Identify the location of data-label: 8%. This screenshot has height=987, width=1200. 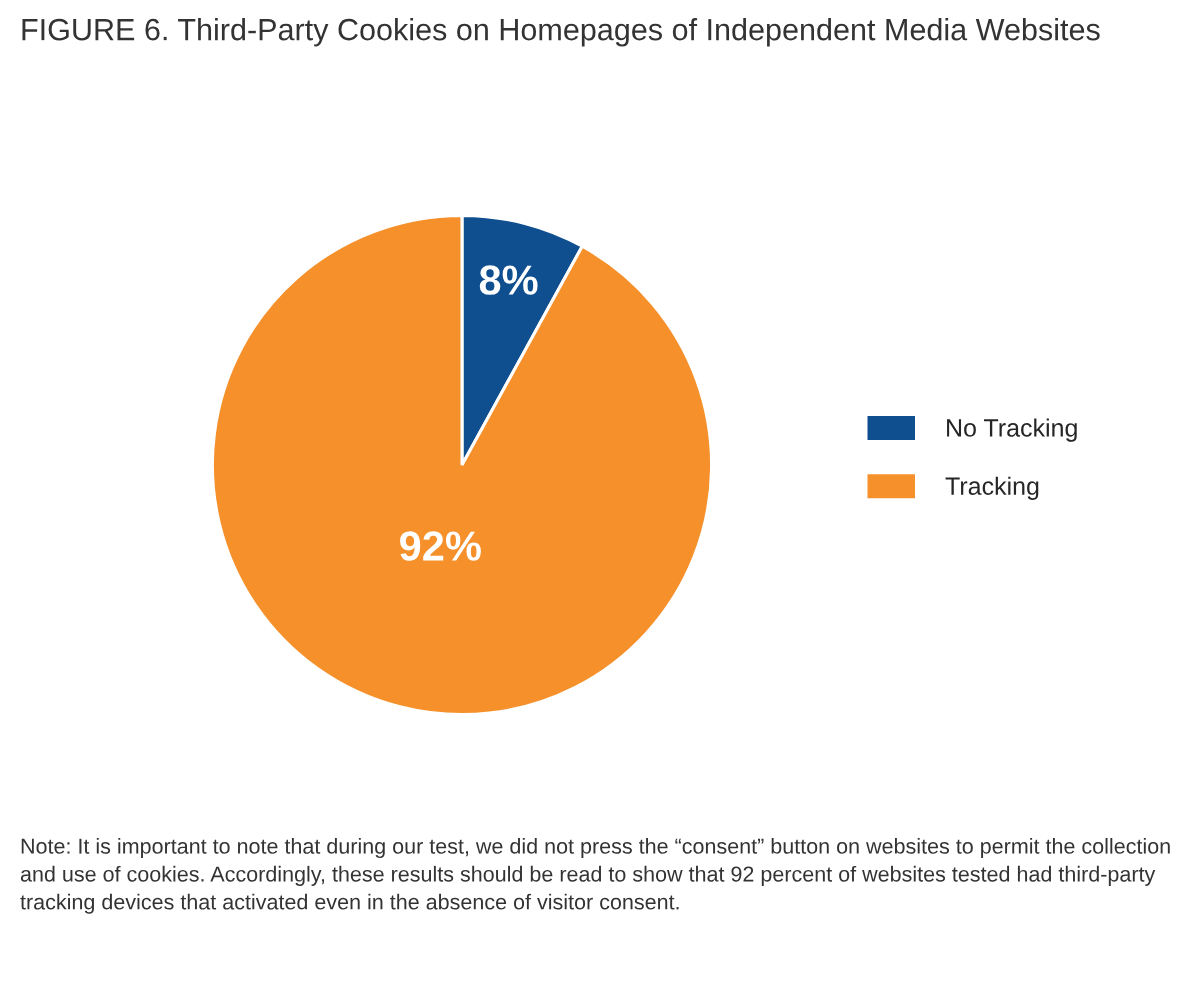
(508, 280).